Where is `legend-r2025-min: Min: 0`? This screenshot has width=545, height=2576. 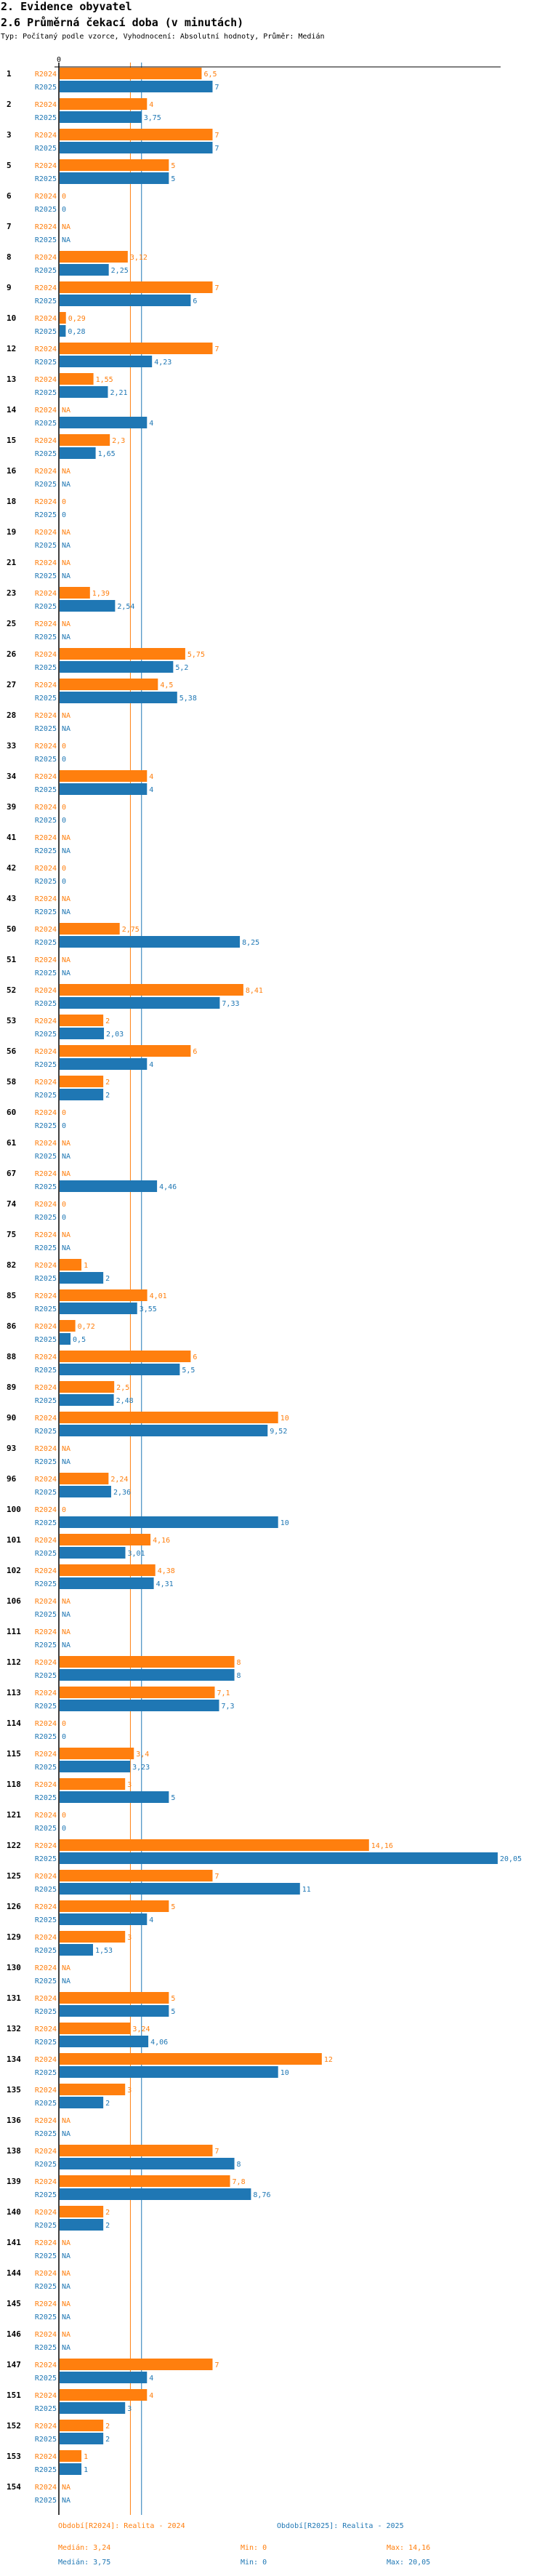
legend-r2025-min: Min: 0 is located at coordinates (254, 2563).